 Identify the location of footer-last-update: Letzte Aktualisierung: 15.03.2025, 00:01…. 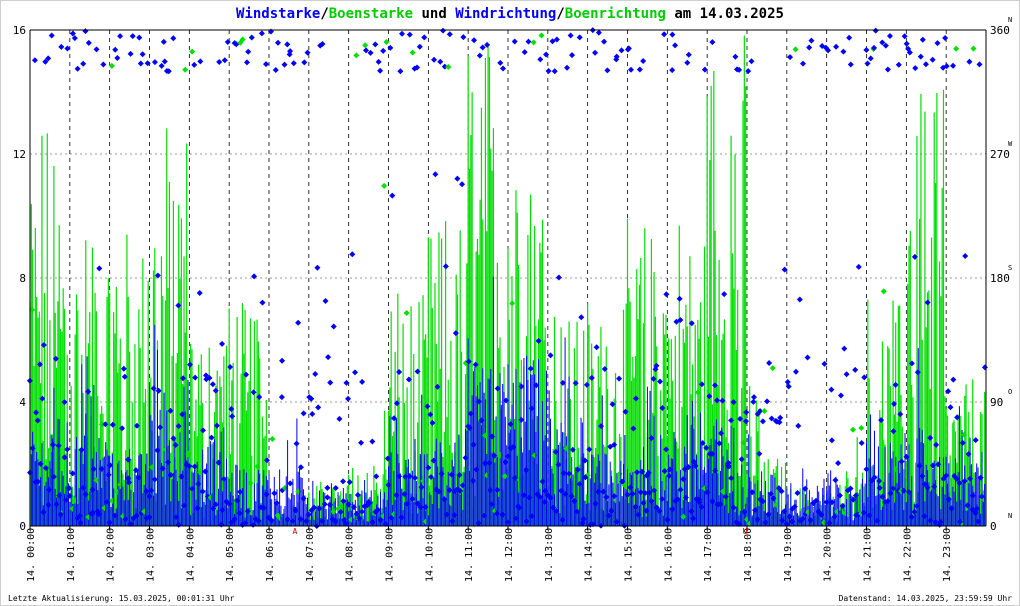
(121, 598).